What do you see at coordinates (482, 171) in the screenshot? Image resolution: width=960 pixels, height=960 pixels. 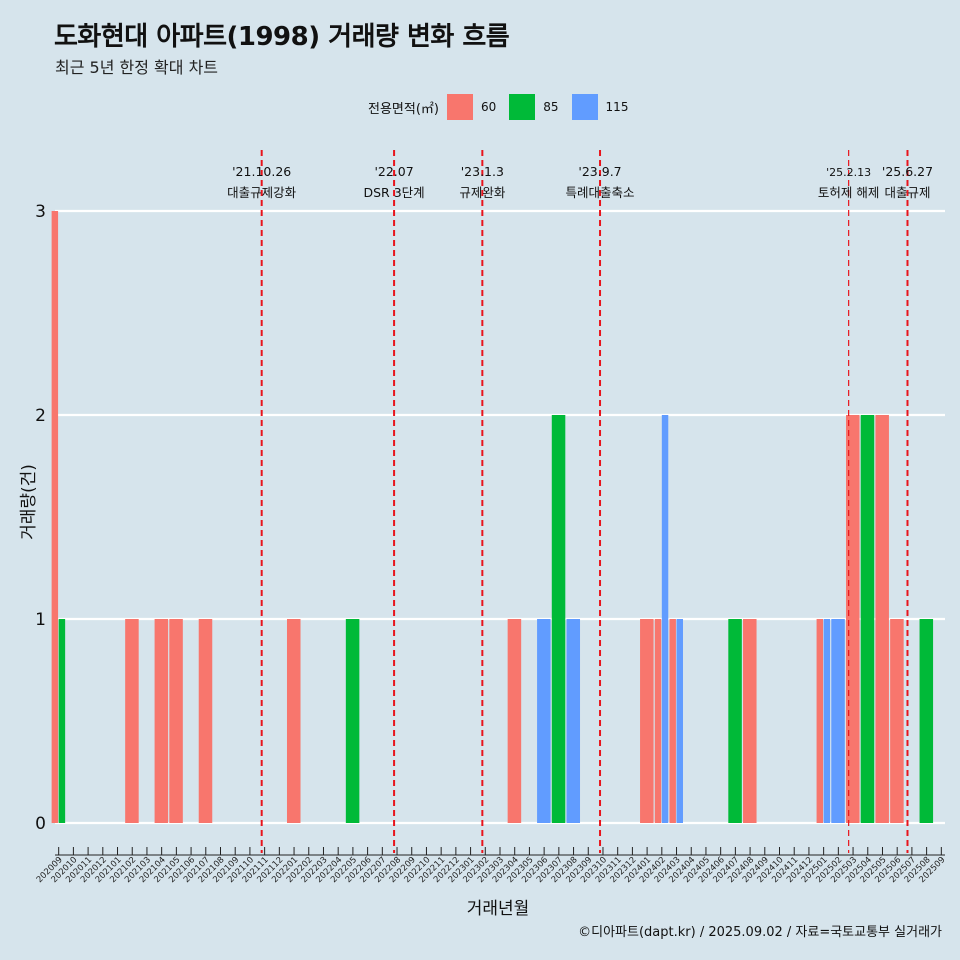 I see `event-date-label: '23.1.3` at bounding box center [482, 171].